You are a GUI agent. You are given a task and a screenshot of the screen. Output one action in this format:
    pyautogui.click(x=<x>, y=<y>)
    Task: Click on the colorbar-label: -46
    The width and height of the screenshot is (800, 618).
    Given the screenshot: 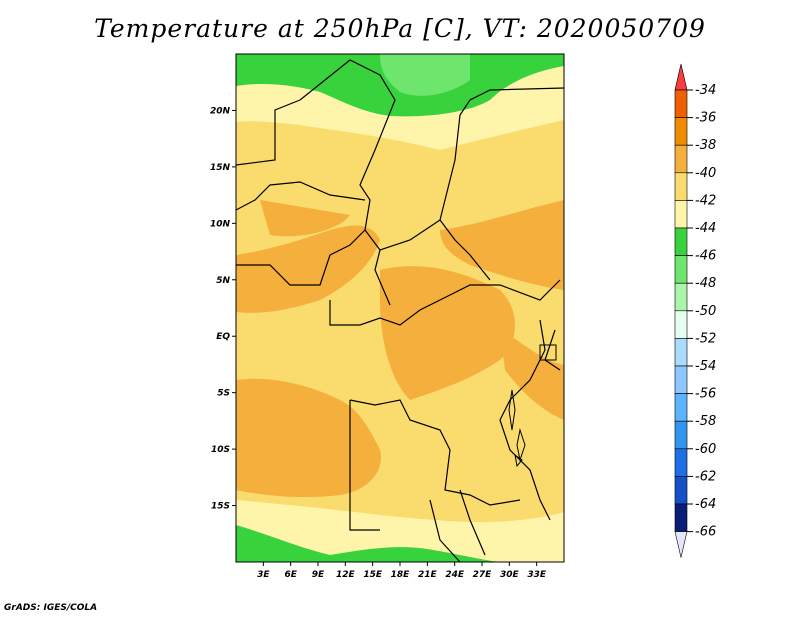 What is the action you would take?
    pyautogui.click(x=705, y=256)
    